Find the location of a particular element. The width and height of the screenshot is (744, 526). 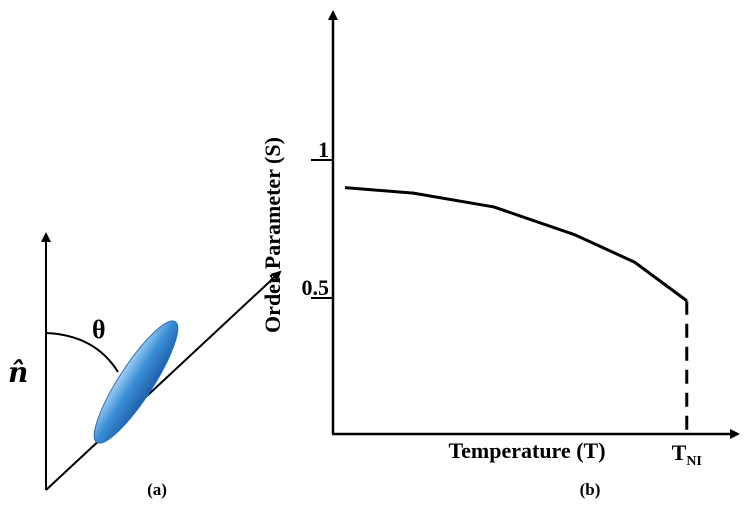

y-tick-label: 0.5 is located at coordinates (316, 287).